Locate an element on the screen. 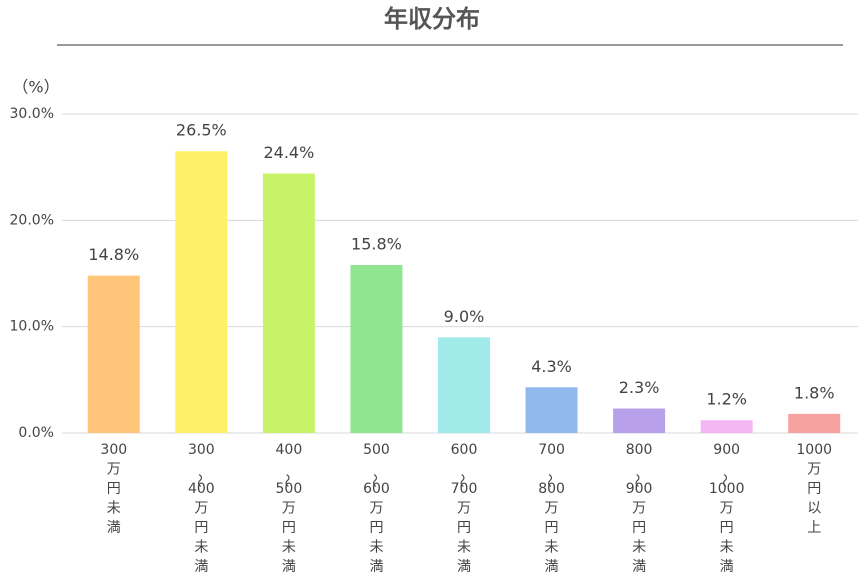  x-tick-label: 400 ～ 500 万円未満 is located at coordinates (289, 507).